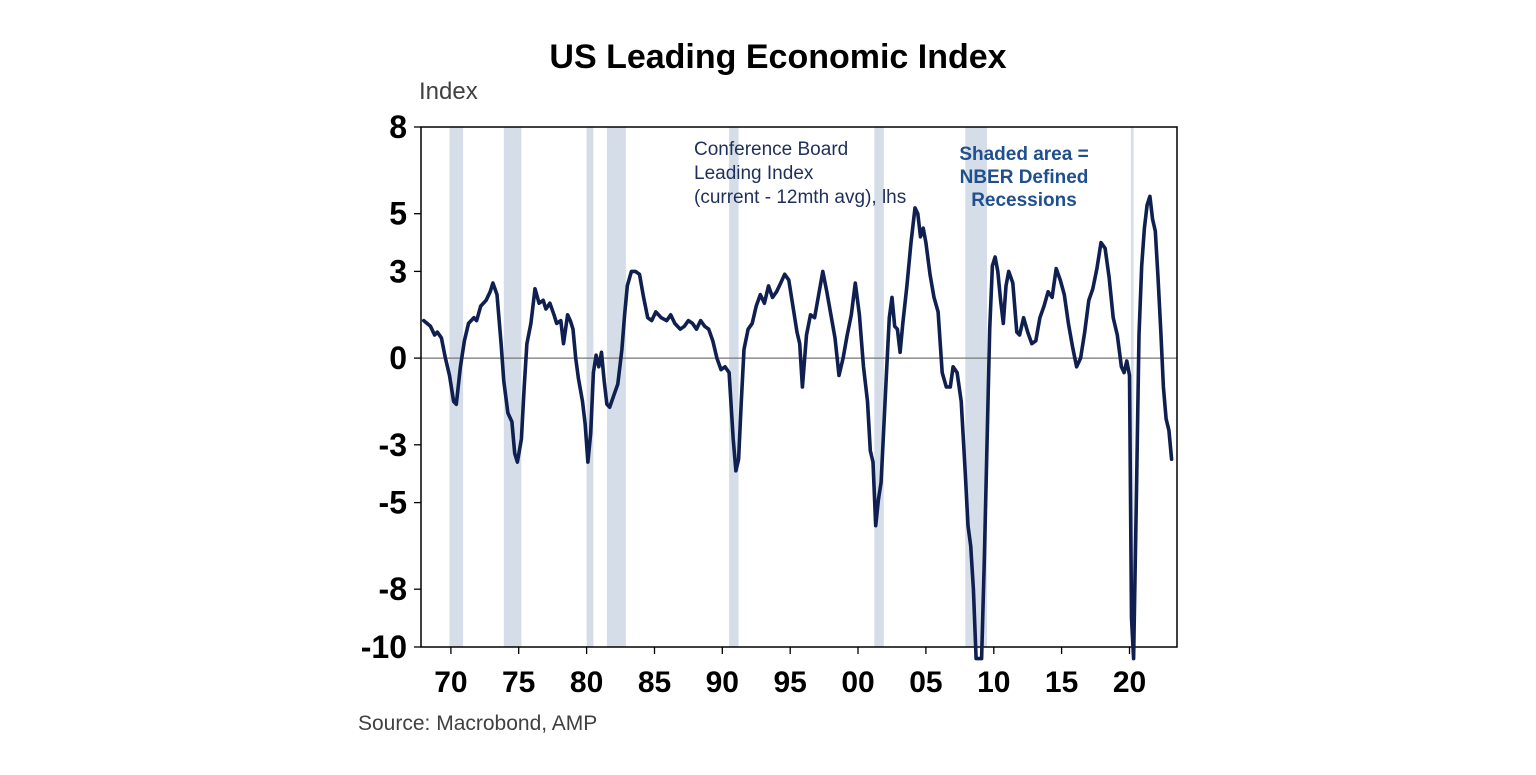 The height and width of the screenshot is (775, 1536). What do you see at coordinates (1129, 682) in the screenshot?
I see `x-tick-label: 20` at bounding box center [1129, 682].